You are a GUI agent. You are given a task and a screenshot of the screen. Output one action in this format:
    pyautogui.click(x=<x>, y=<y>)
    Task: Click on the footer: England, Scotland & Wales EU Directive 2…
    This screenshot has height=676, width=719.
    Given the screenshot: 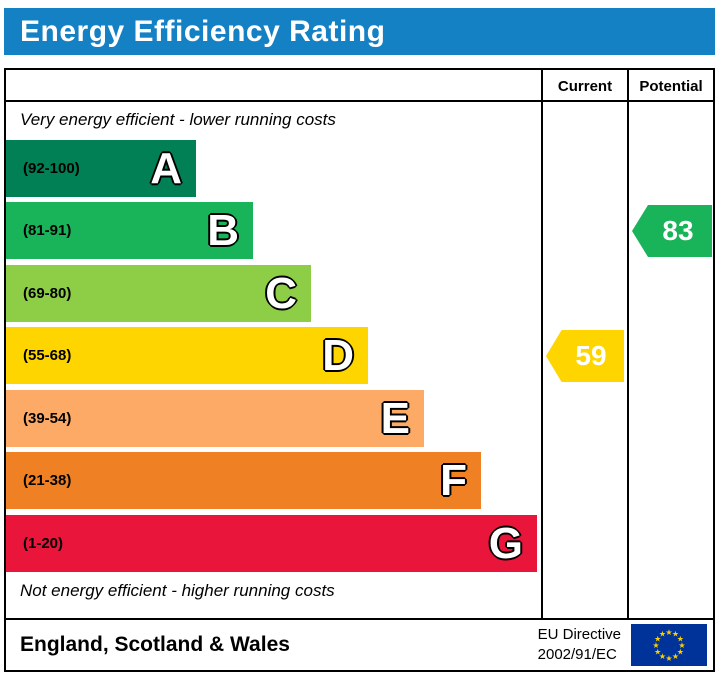 What is the action you would take?
    pyautogui.click(x=359, y=646)
    